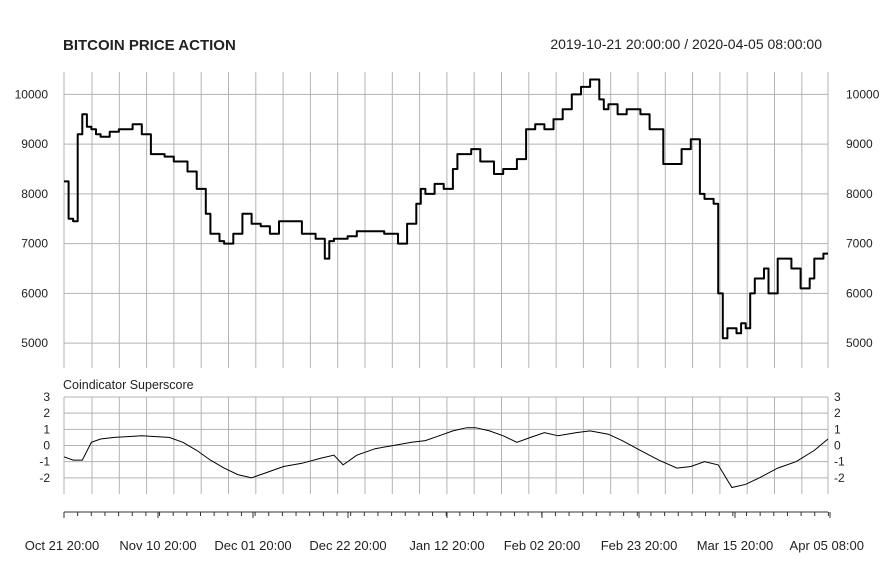 The width and height of the screenshot is (894, 561). Describe the element at coordinates (859, 194) in the screenshot. I see `price-tick-label-right: 8000` at that location.